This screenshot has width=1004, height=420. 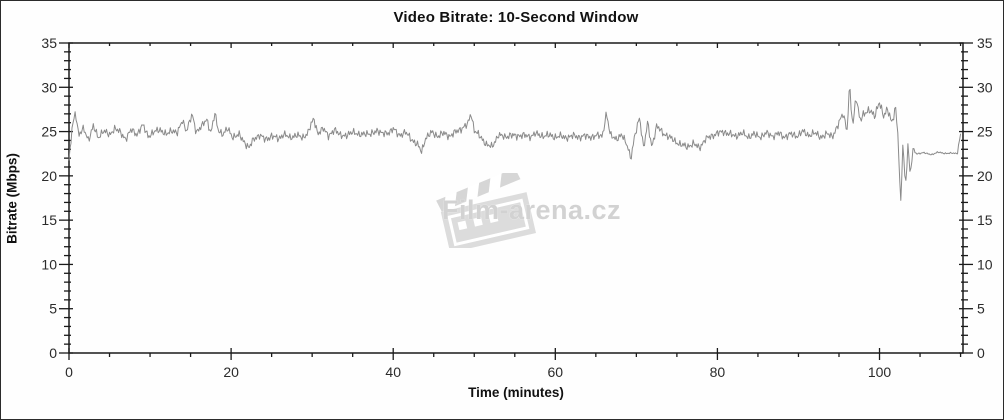 I want to click on x-axis-label: Time (minutes), so click(x=516, y=392).